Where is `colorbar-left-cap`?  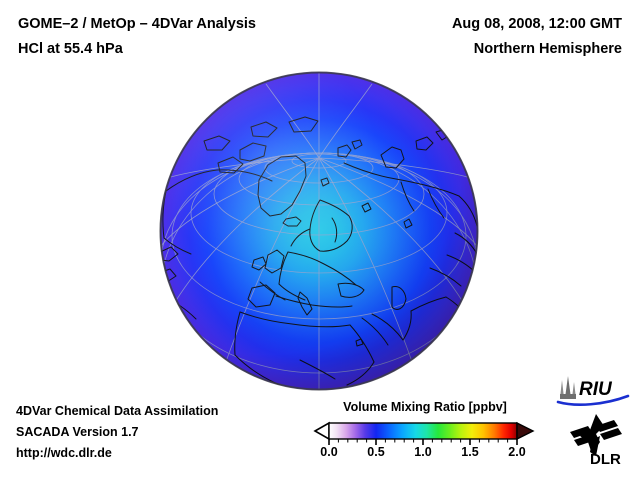
colorbar-left-cap is located at coordinates (321, 431).